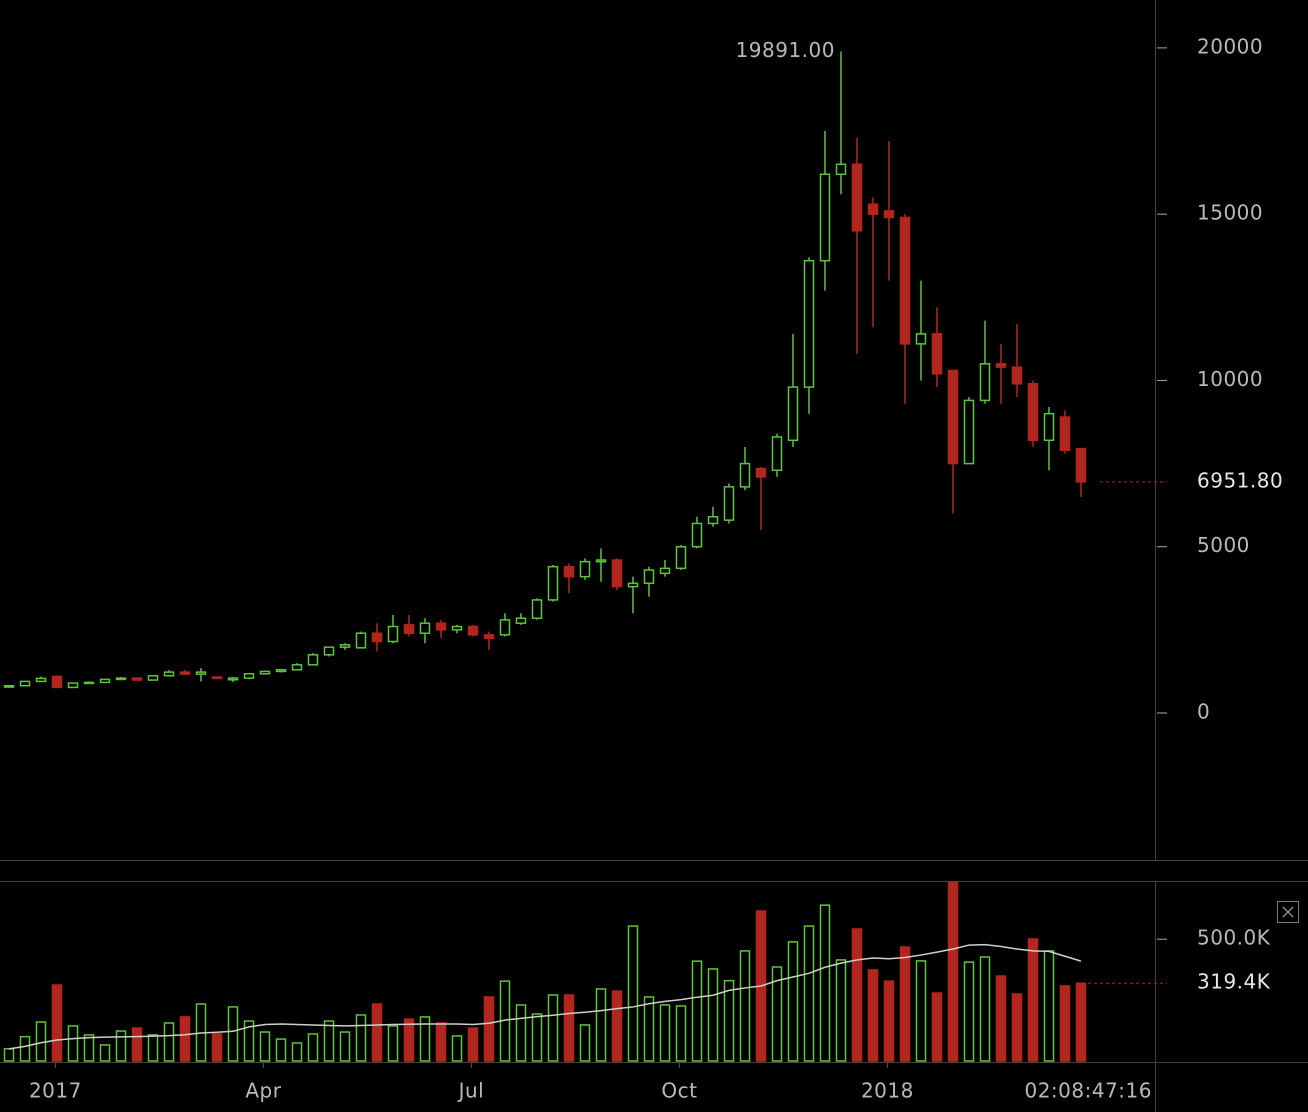 This screenshot has height=1112, width=1308. I want to click on volume-pane, so click(545, 972).